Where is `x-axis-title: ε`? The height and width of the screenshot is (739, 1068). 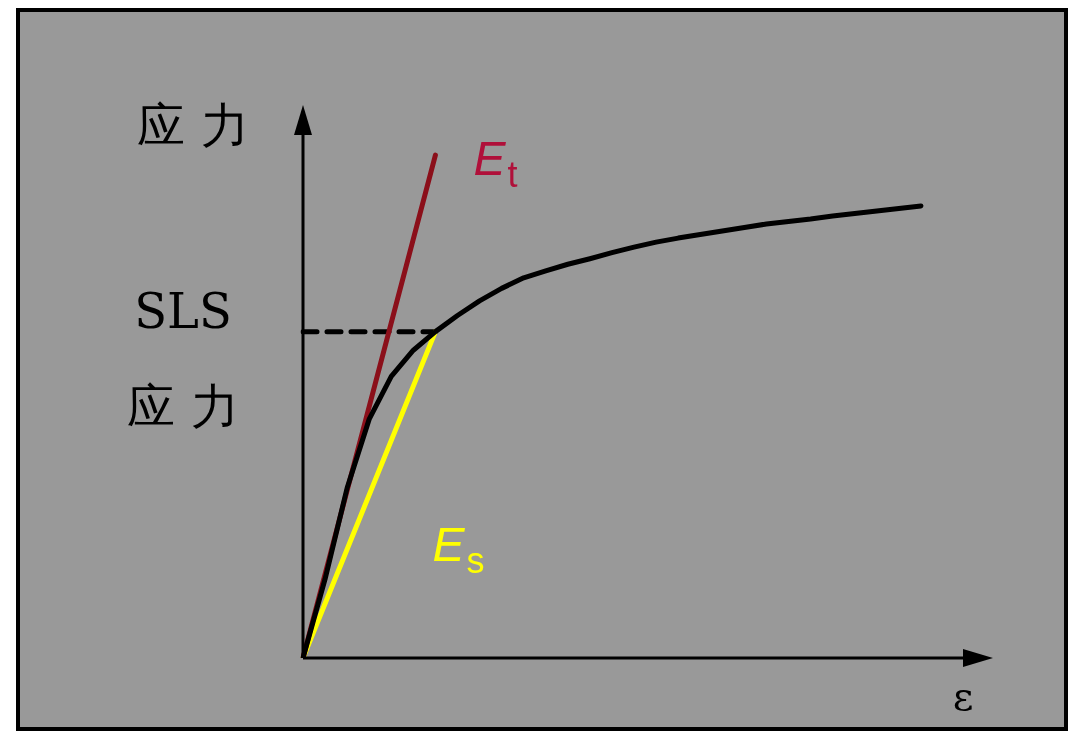 x-axis-title: ε is located at coordinates (963, 696).